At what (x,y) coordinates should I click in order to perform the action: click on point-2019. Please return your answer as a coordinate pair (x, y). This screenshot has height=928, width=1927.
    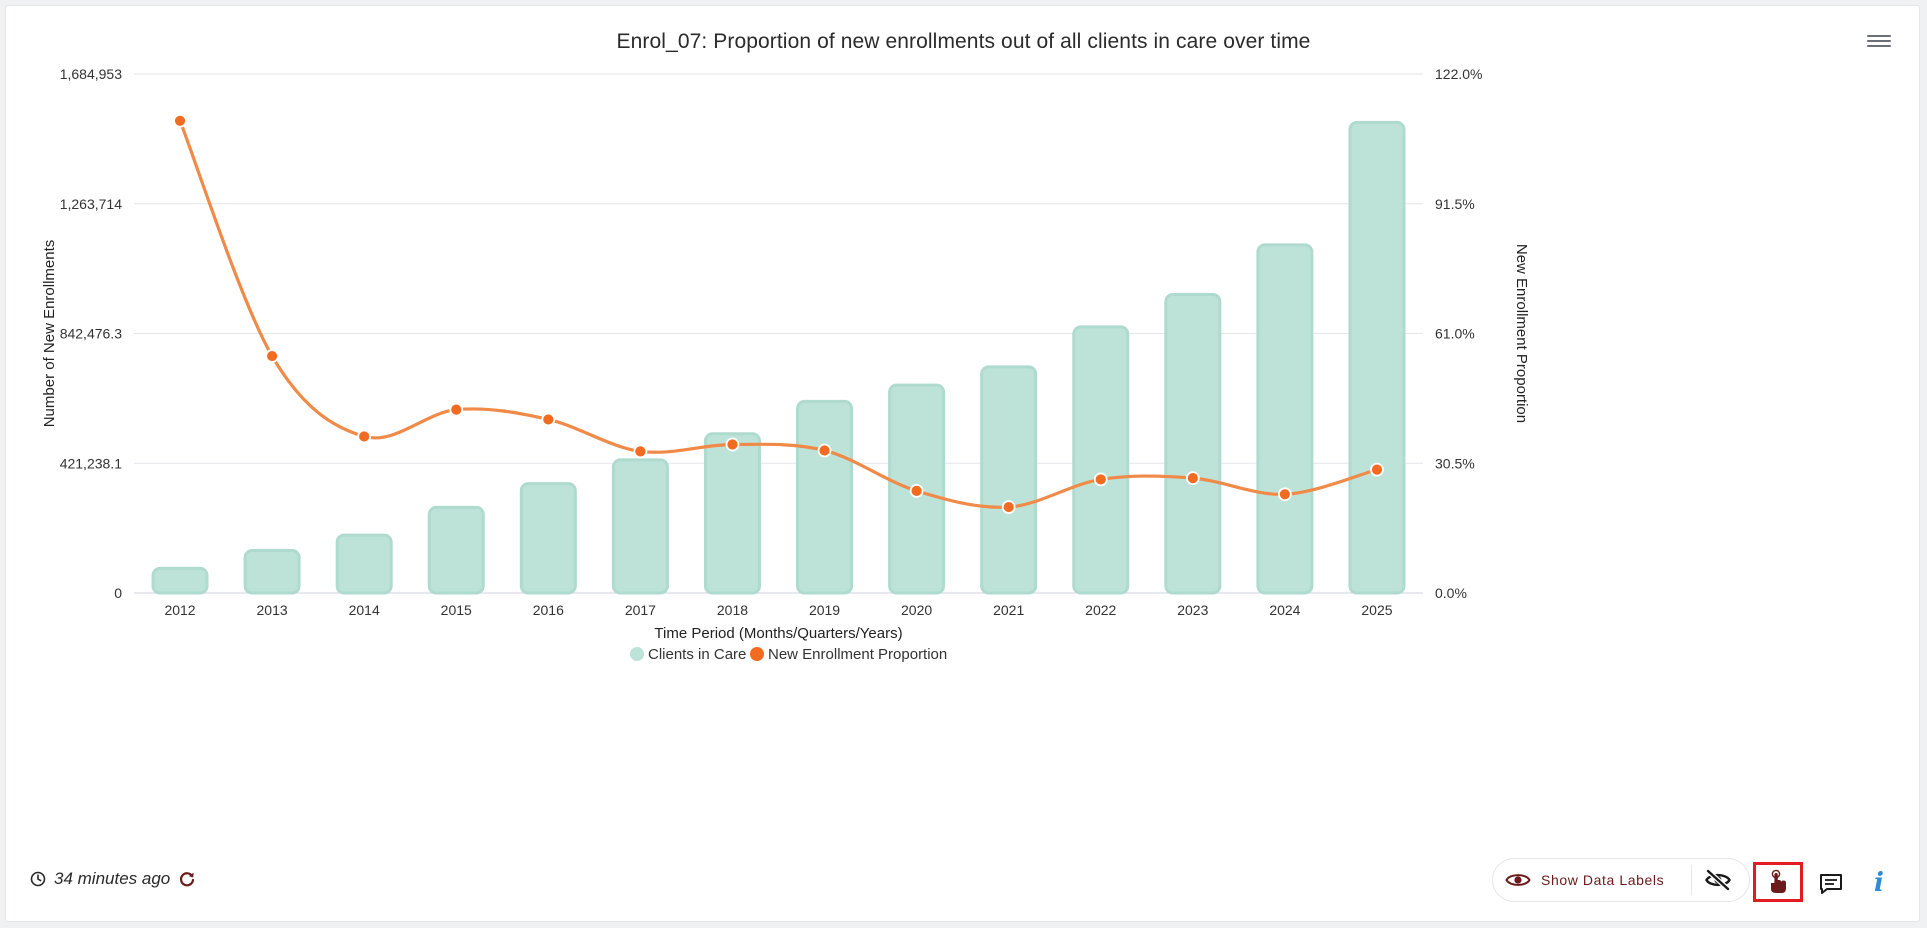
    Looking at the image, I should click on (824, 450).